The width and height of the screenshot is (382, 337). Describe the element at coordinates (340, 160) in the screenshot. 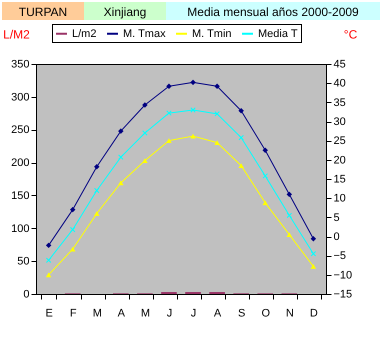

I see `y2-tick-label: 20` at that location.